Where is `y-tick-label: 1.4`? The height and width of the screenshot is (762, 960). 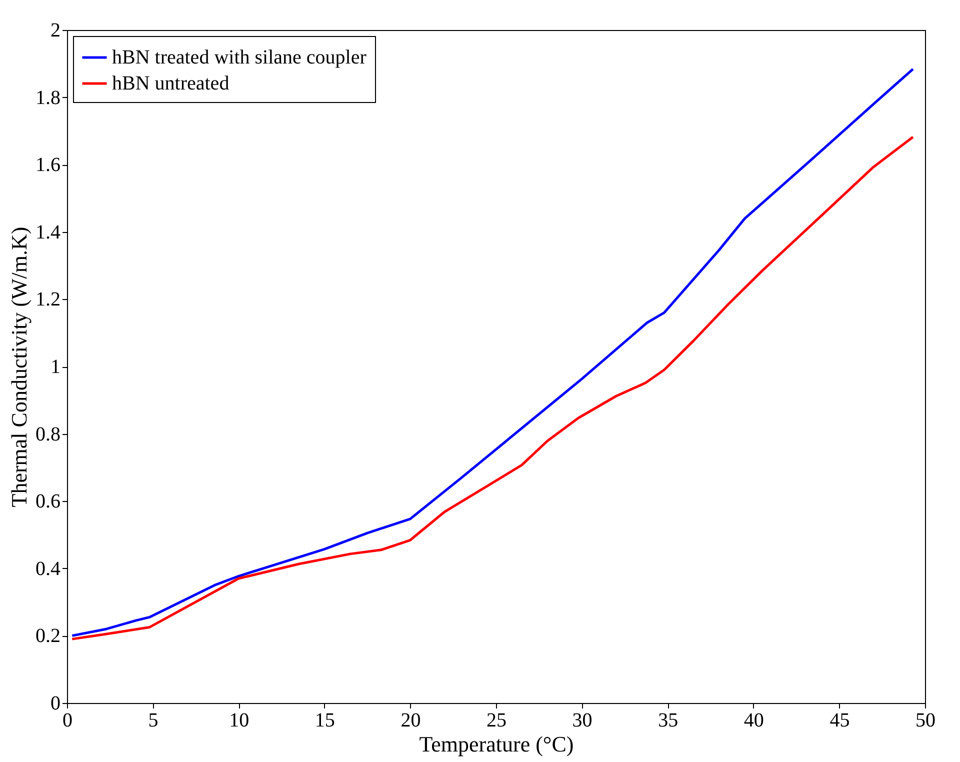 y-tick-label: 1.4 is located at coordinates (48, 232).